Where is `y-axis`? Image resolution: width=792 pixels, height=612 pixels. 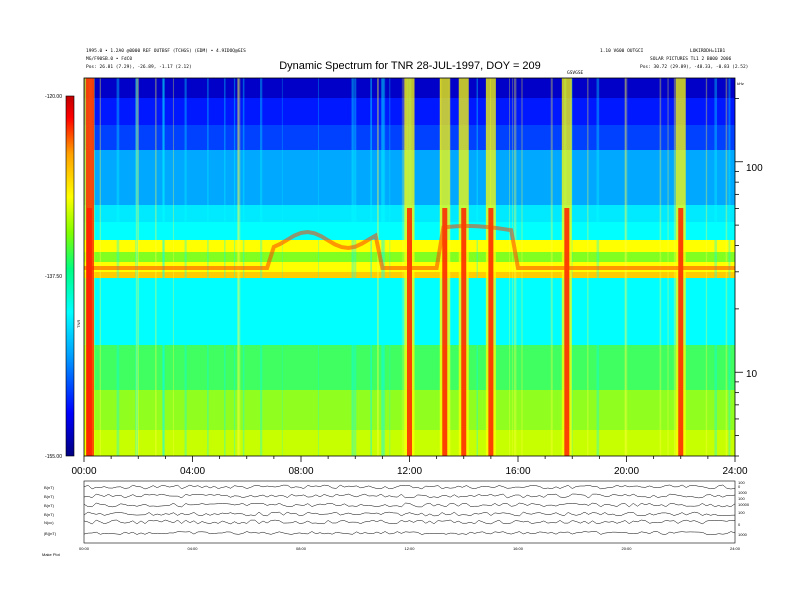 y-axis is located at coordinates (739, 277).